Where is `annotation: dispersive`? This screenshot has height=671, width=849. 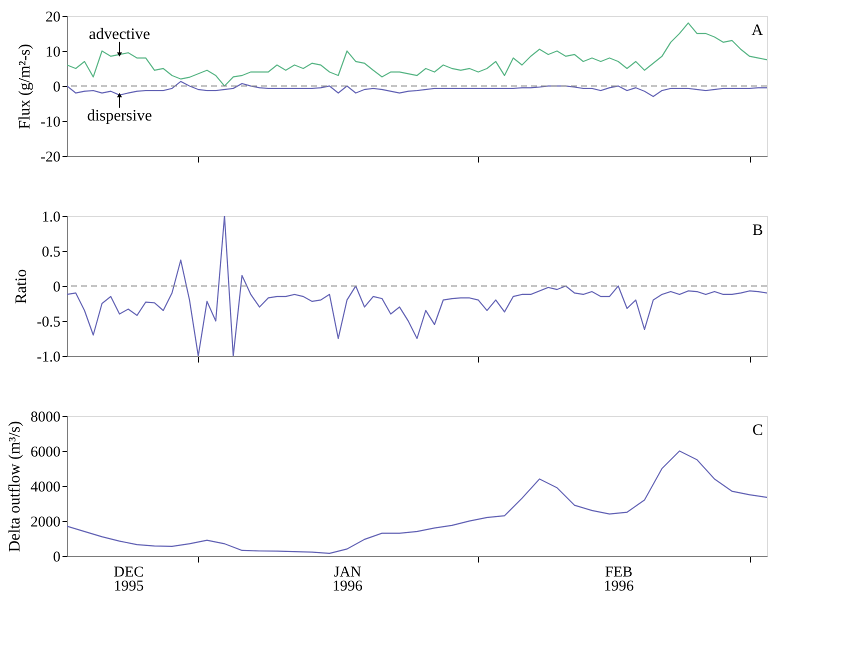 annotation: dispersive is located at coordinates (119, 116).